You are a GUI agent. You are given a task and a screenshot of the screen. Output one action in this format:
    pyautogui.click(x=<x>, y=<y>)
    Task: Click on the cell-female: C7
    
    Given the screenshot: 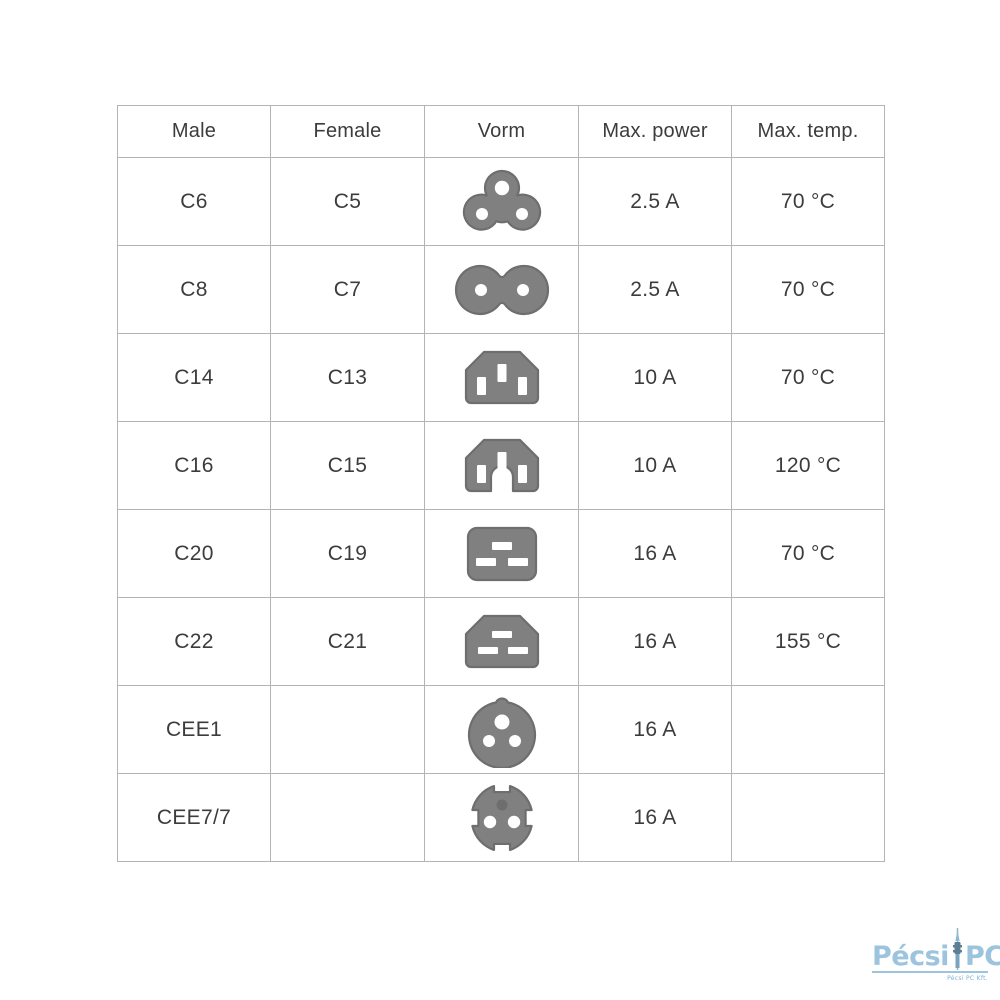 What is the action you would take?
    pyautogui.click(x=347, y=289)
    